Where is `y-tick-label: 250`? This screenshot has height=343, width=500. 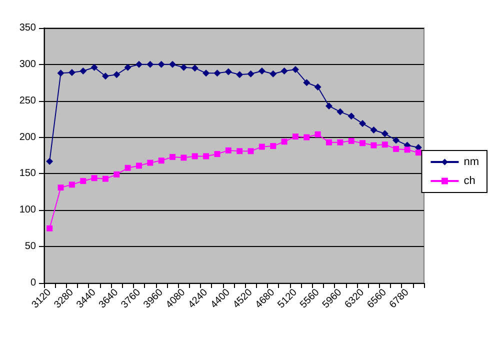
y-tick-label: 250 is located at coordinates (27, 100).